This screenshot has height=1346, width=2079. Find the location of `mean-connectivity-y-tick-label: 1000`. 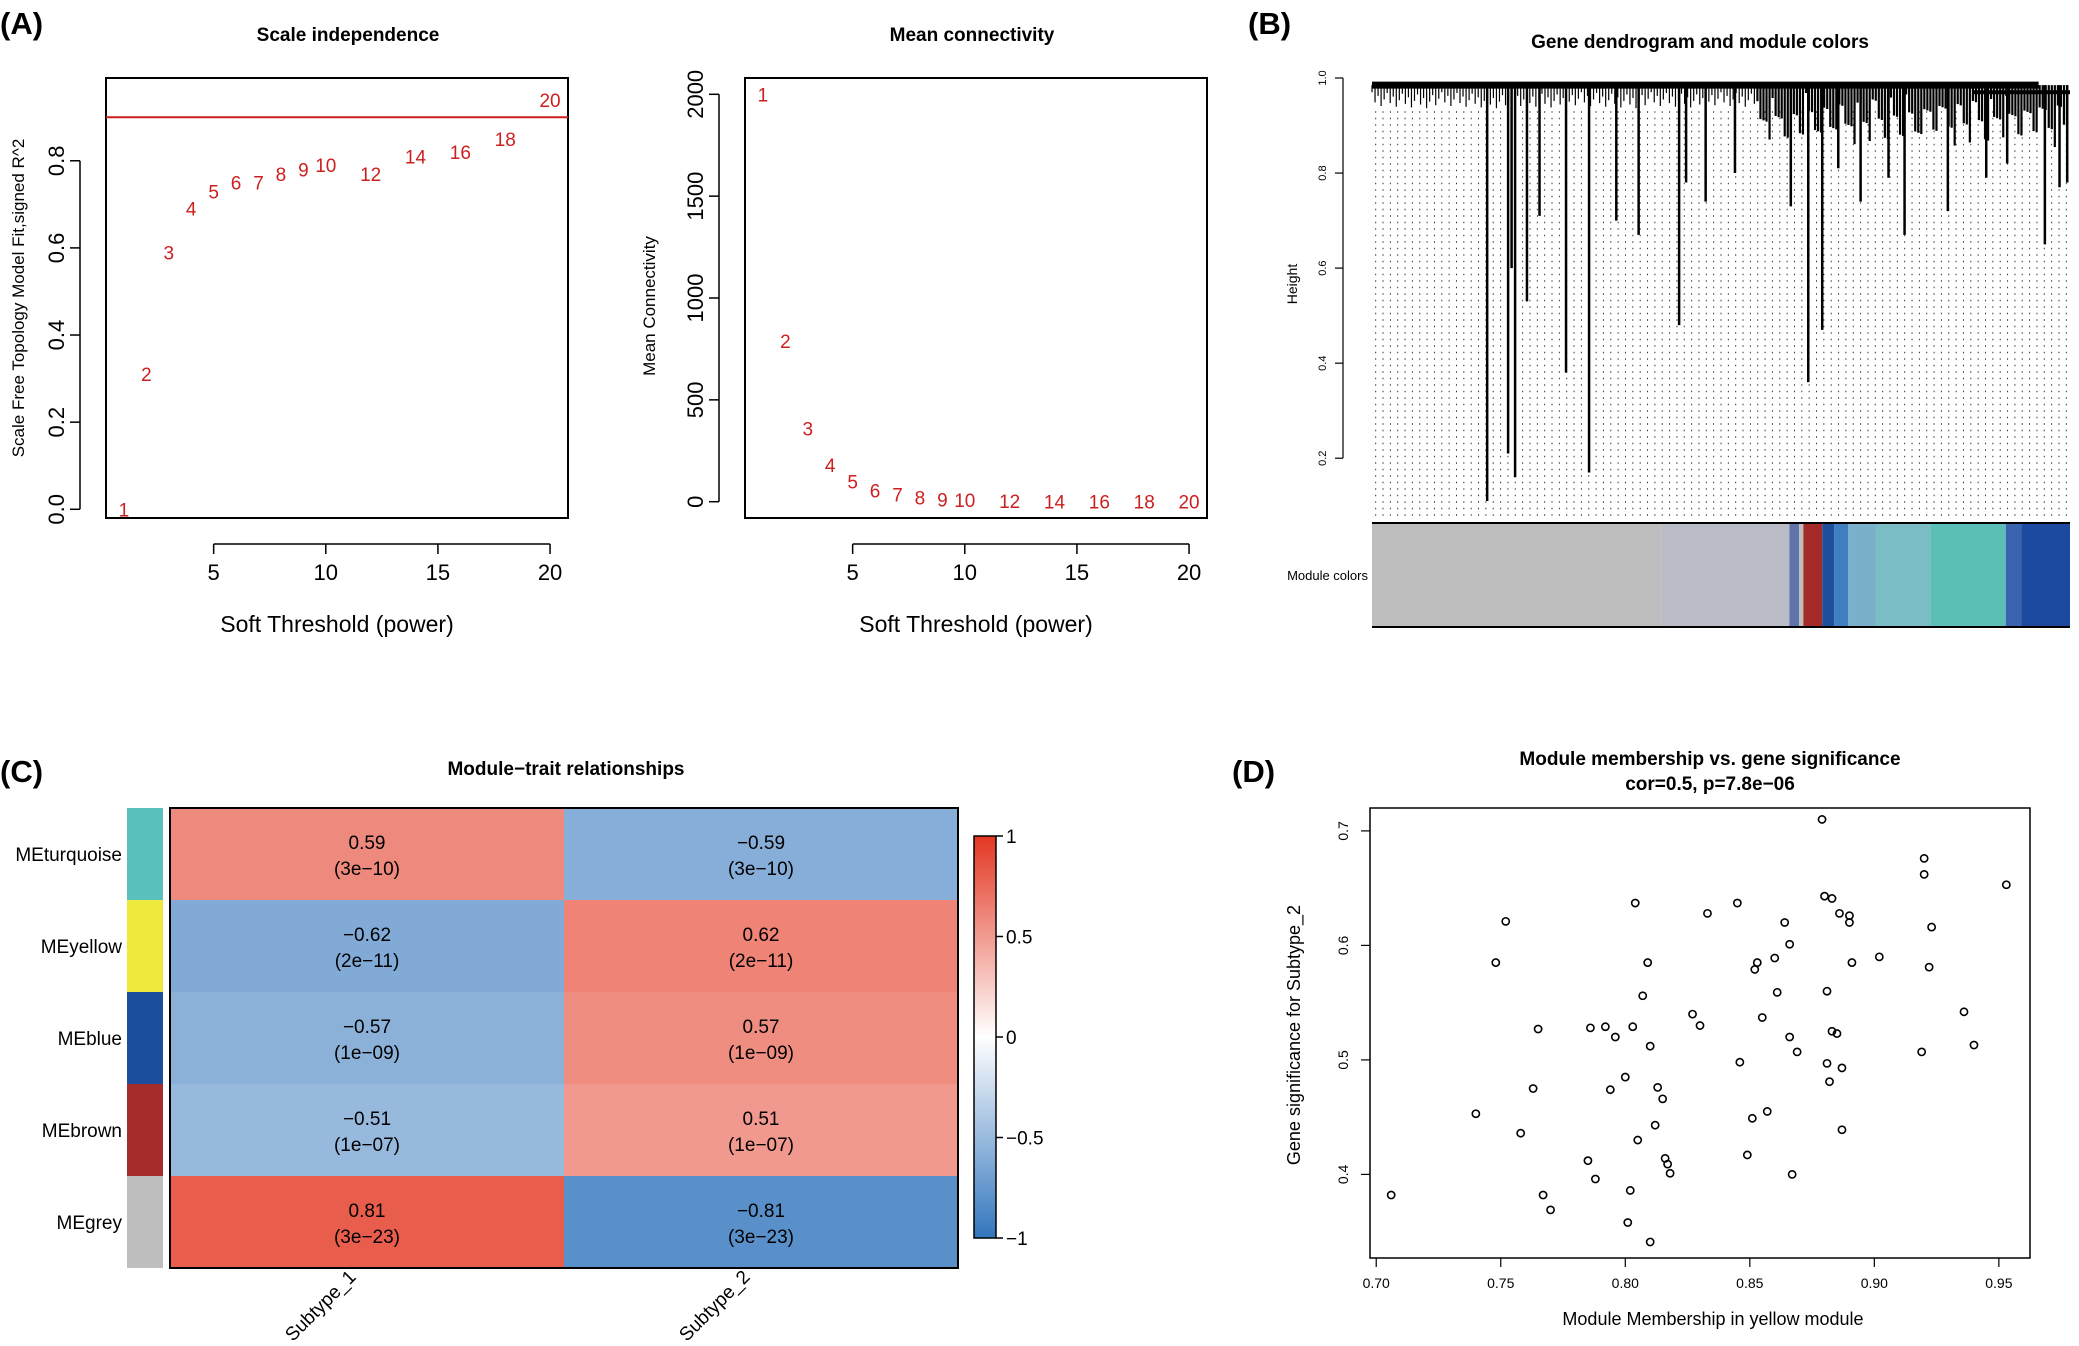

mean-connectivity-y-tick-label: 1000 is located at coordinates (695, 298).